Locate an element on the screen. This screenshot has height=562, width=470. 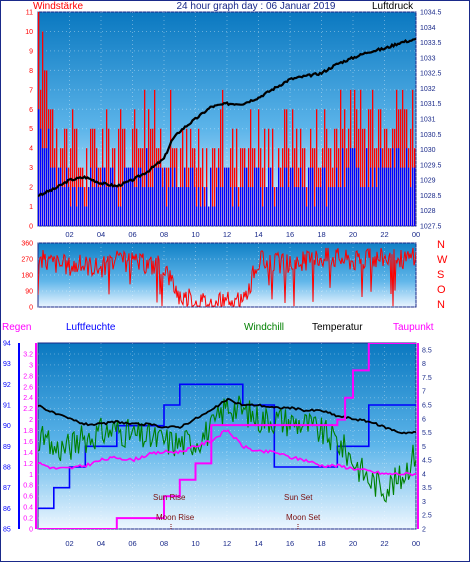
humidity-tick-label: 92 is located at coordinates (7, 385).